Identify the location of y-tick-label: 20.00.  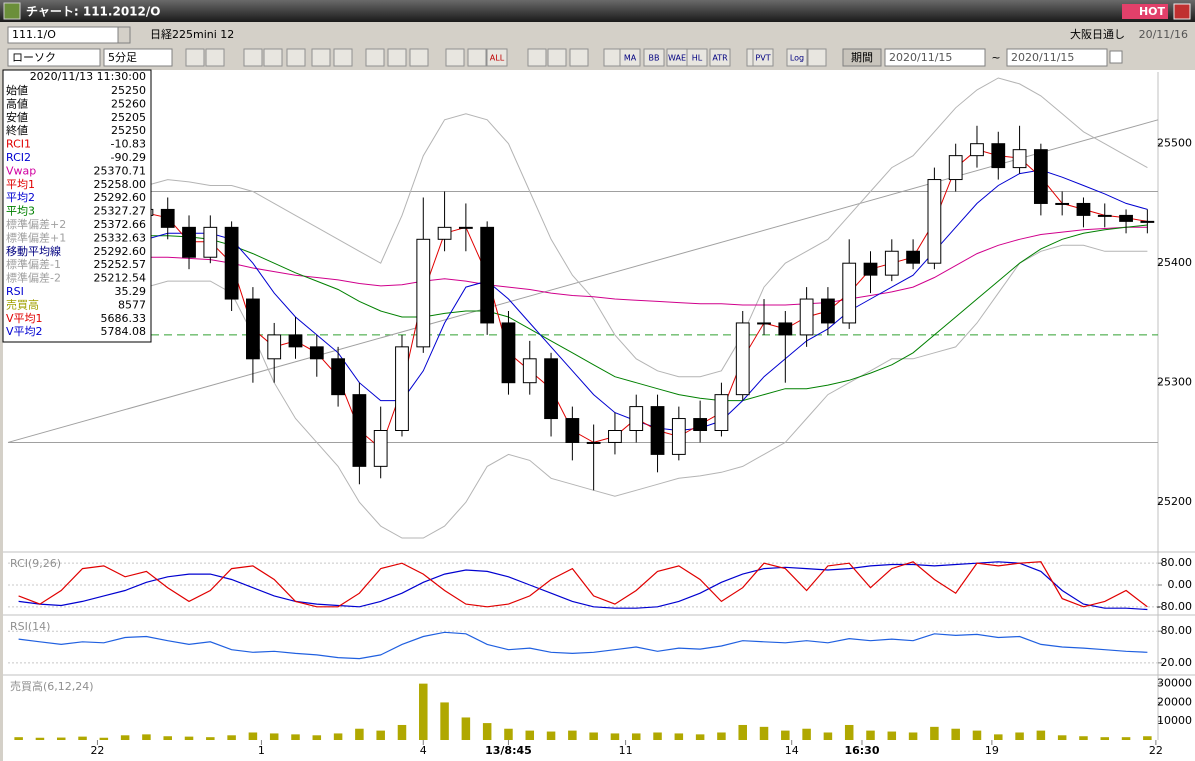
(1177, 662).